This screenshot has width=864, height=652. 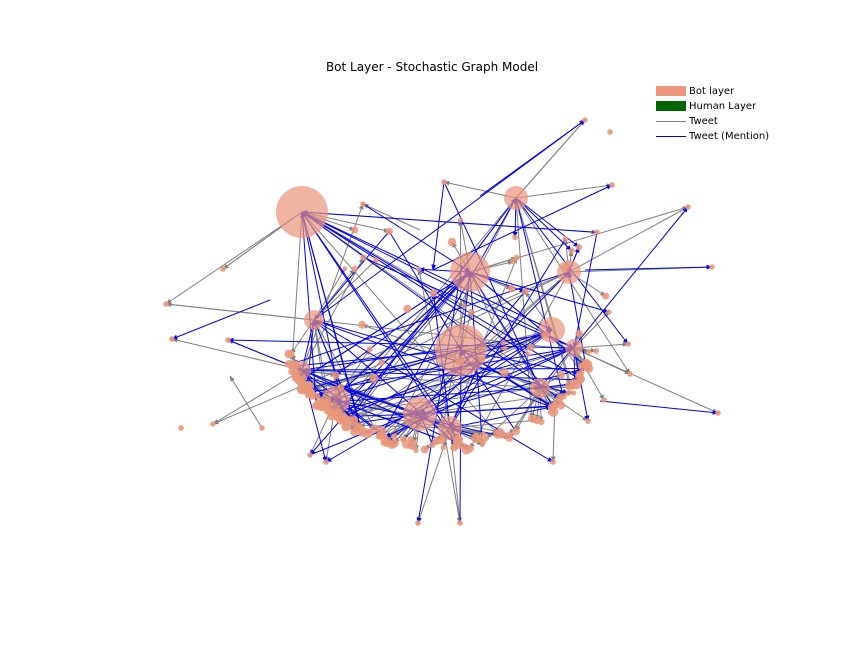 I want to click on human-layer-swatch, so click(x=671, y=106).